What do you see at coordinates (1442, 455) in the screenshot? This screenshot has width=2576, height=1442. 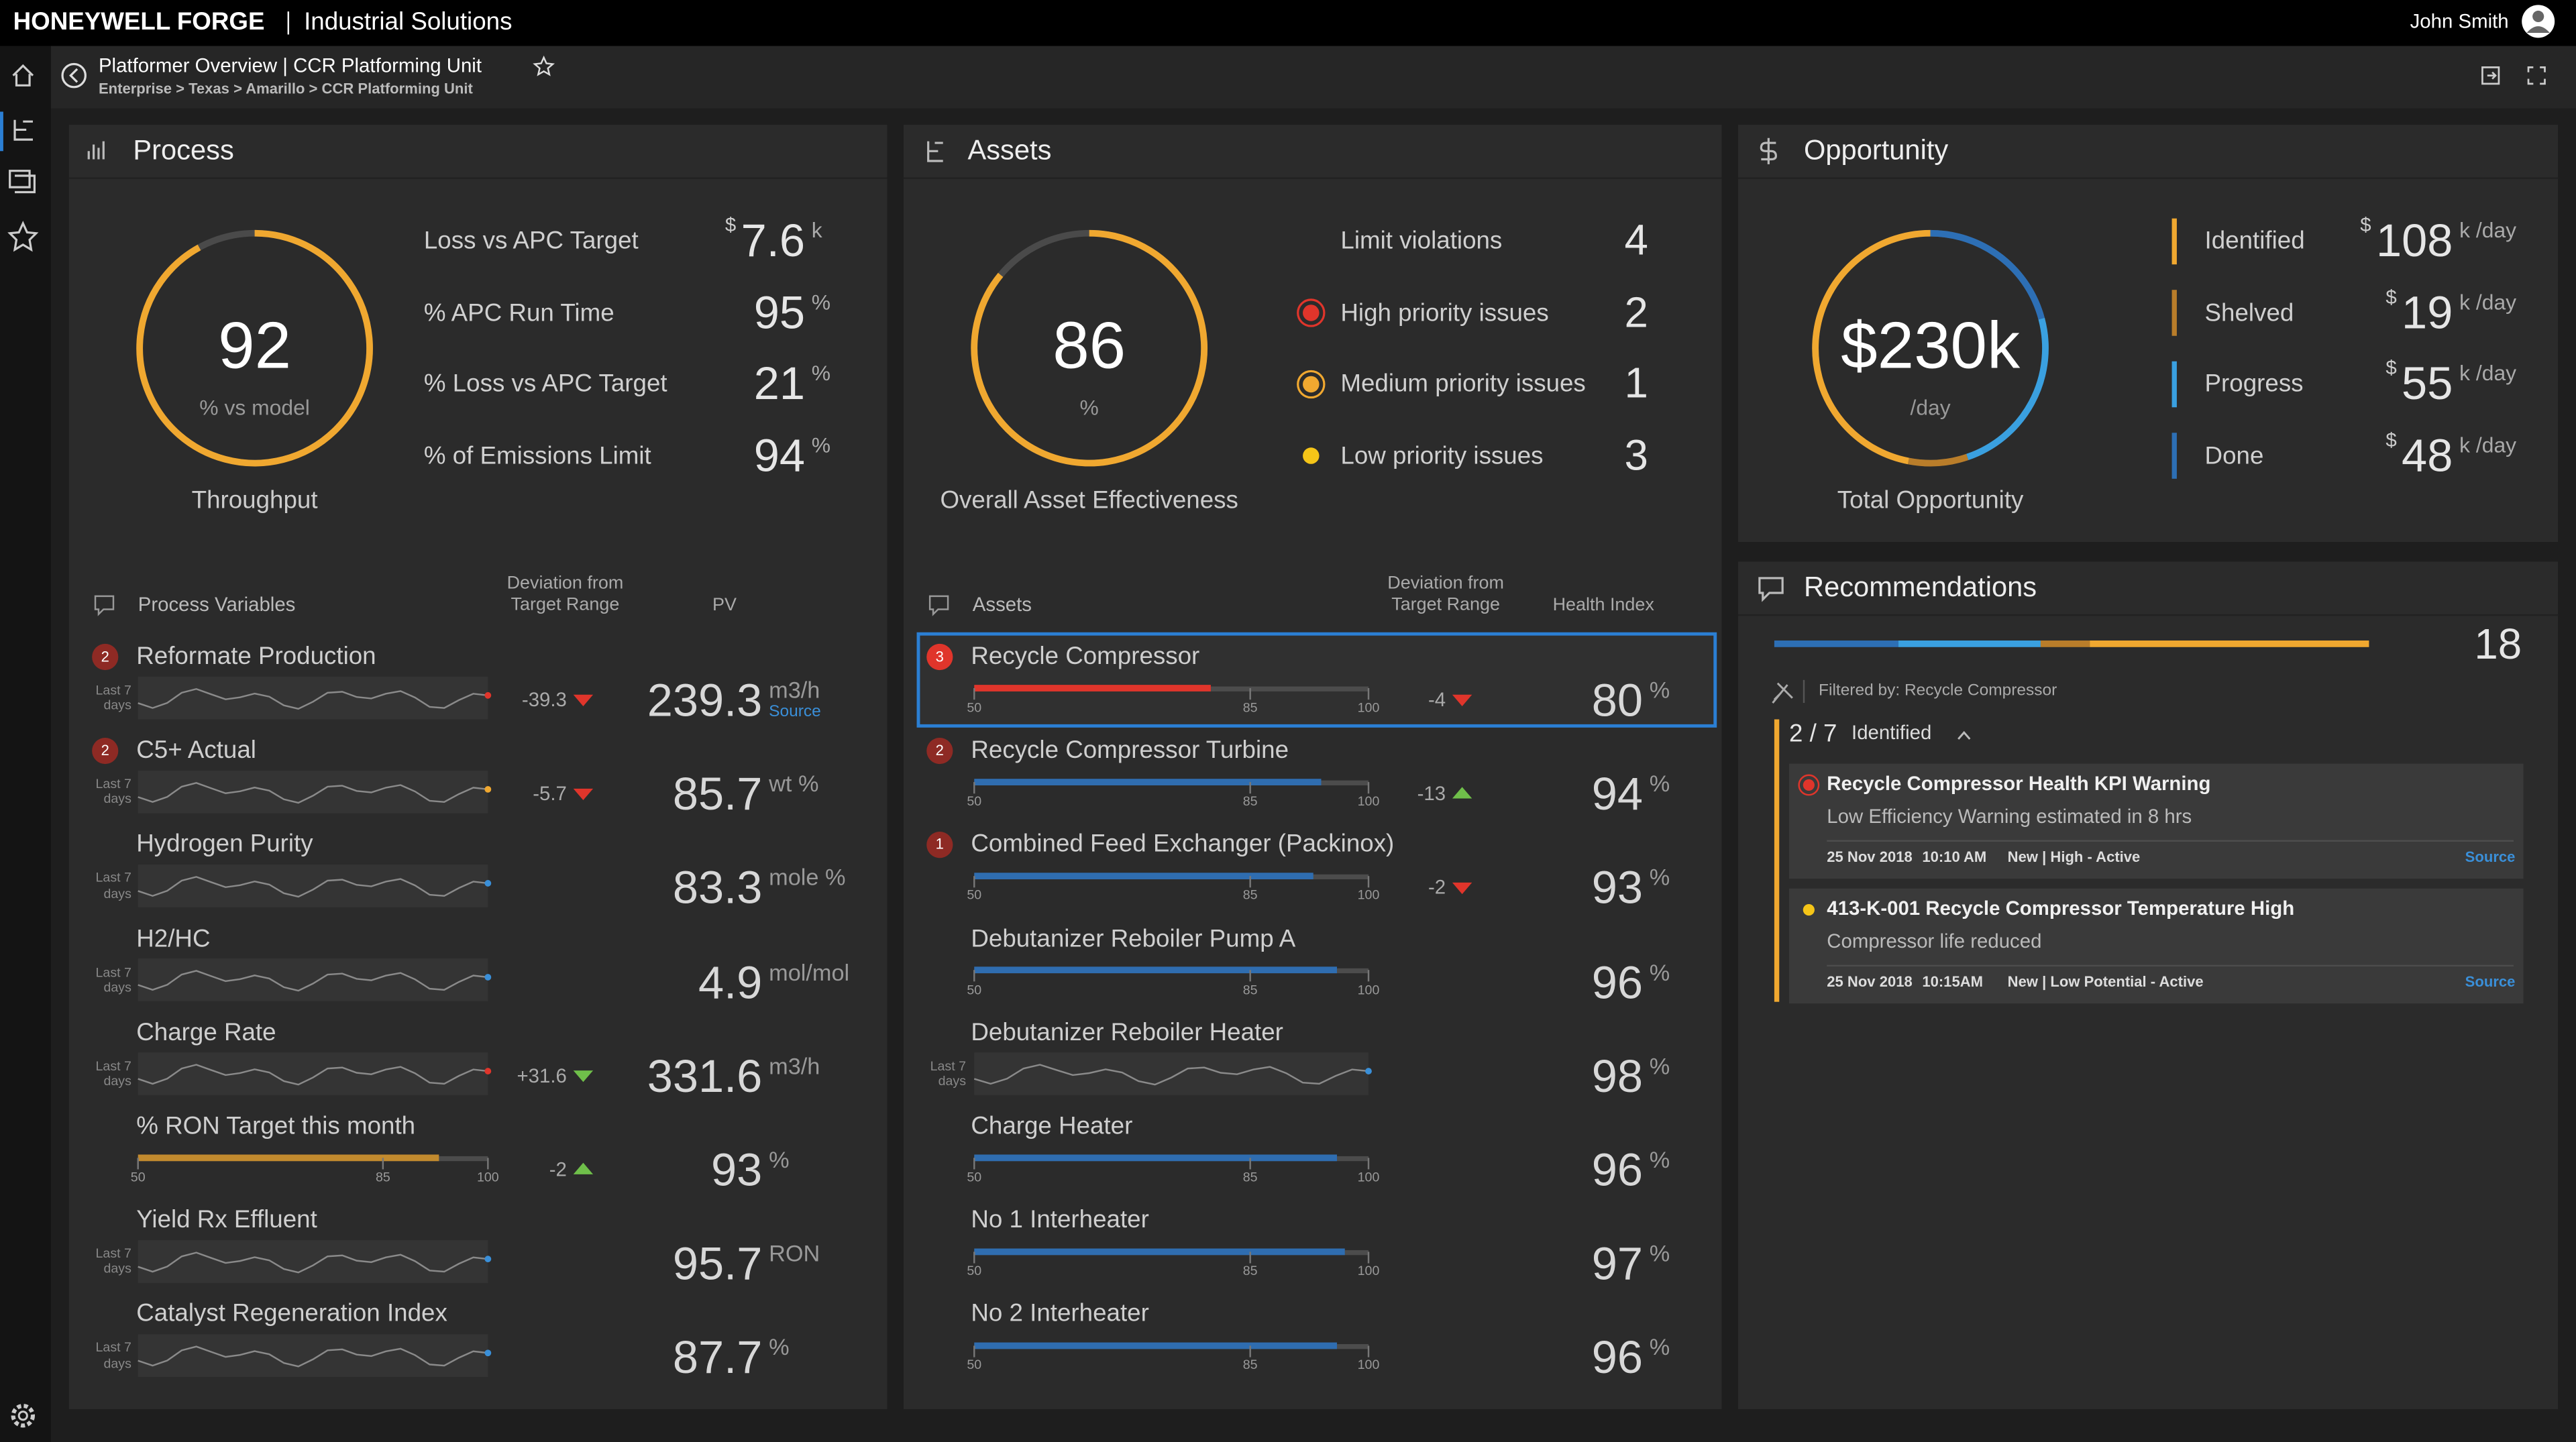 I see `issue-label: Low priority issues` at bounding box center [1442, 455].